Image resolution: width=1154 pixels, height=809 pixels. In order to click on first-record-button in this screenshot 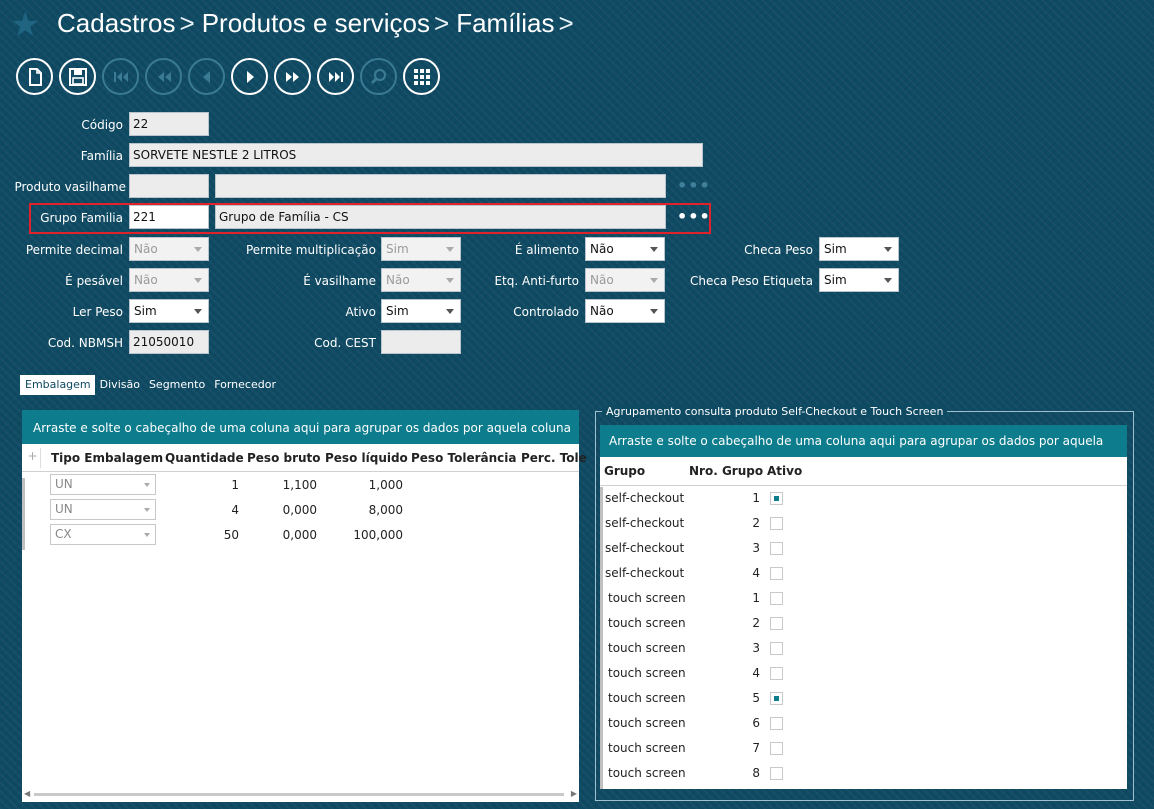, I will do `click(120, 76)`.